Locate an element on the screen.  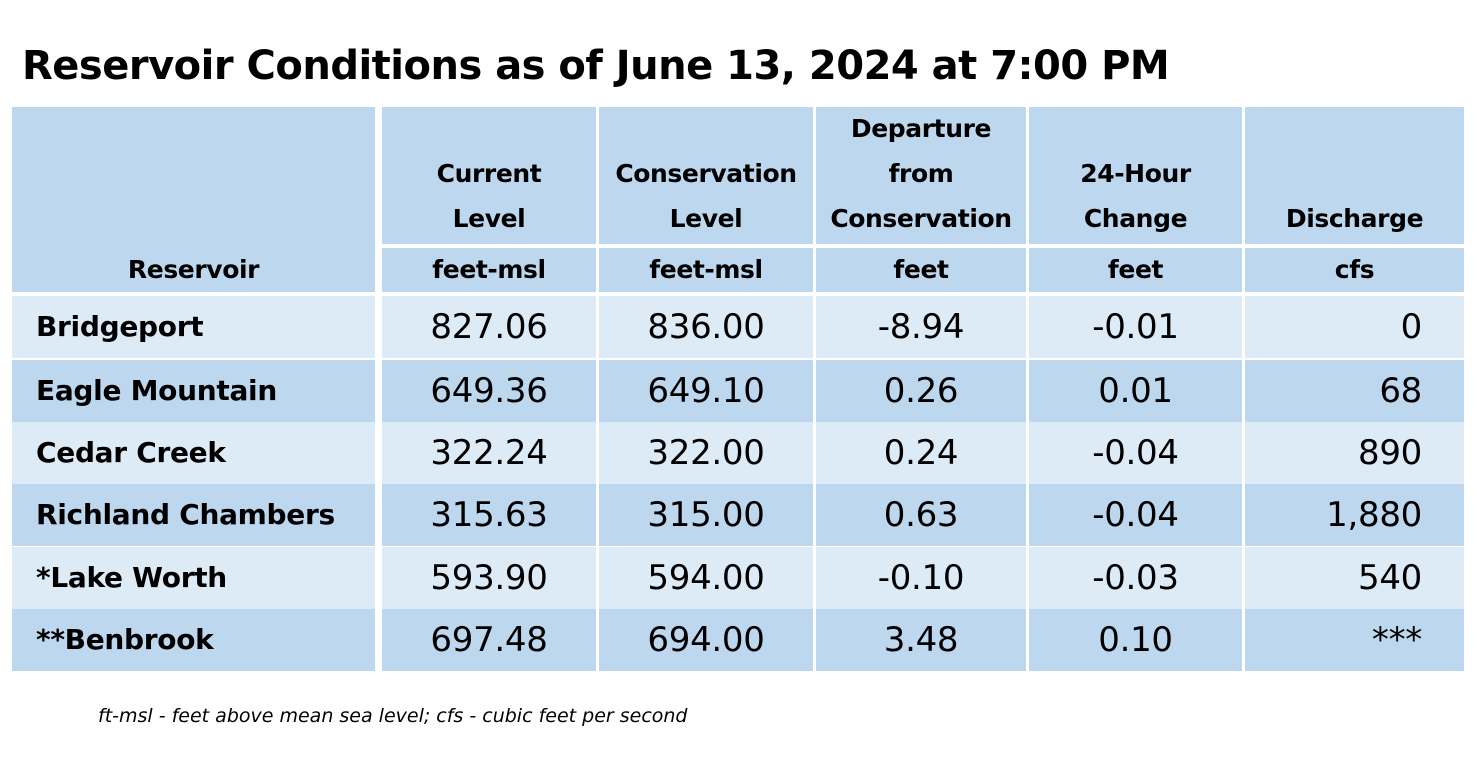
header-conservation-level-line: Conservation is located at coordinates (706, 173).